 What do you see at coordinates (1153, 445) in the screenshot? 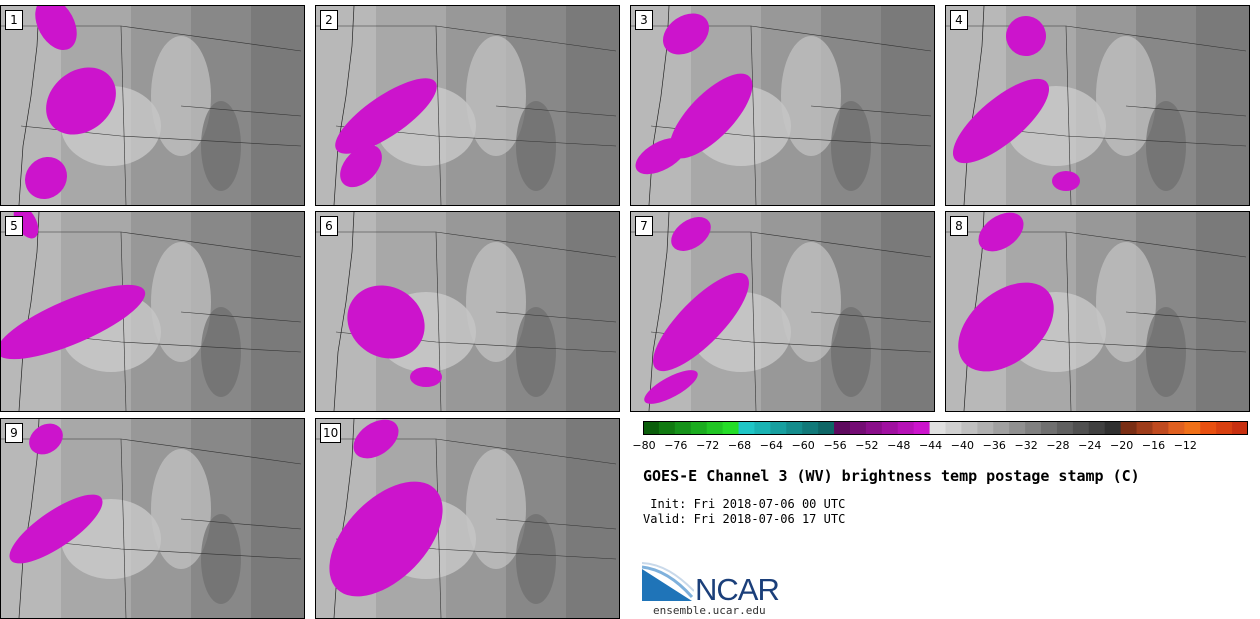
I see `colorbar-tick-label: −16` at bounding box center [1153, 445].